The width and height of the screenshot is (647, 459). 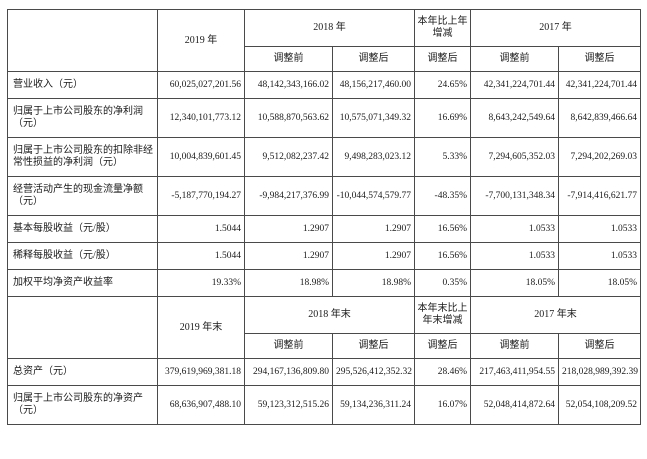 I want to click on col-header-2019-end: 2019 年末, so click(x=201, y=327).